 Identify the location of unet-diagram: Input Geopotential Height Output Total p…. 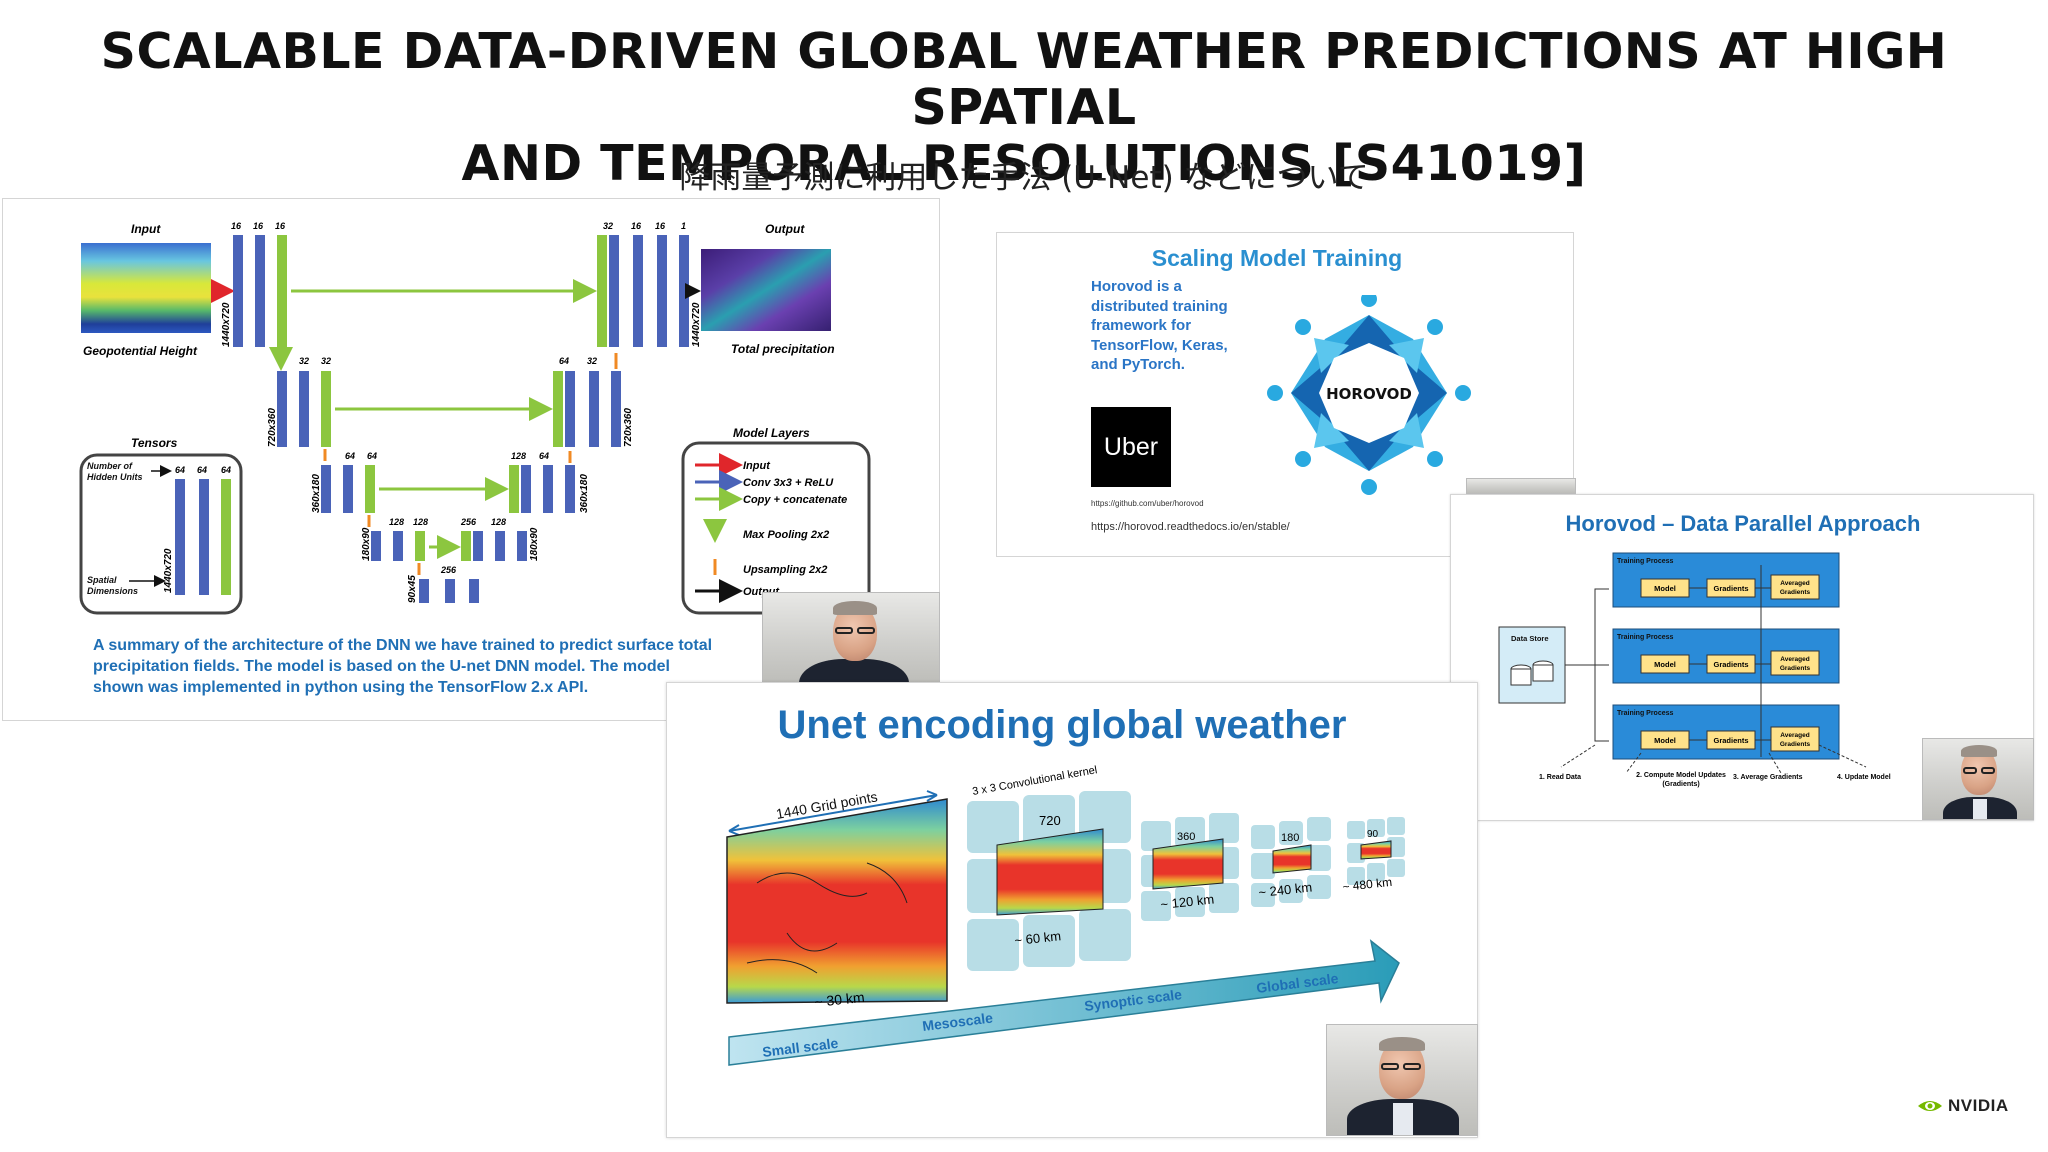
(475, 418).